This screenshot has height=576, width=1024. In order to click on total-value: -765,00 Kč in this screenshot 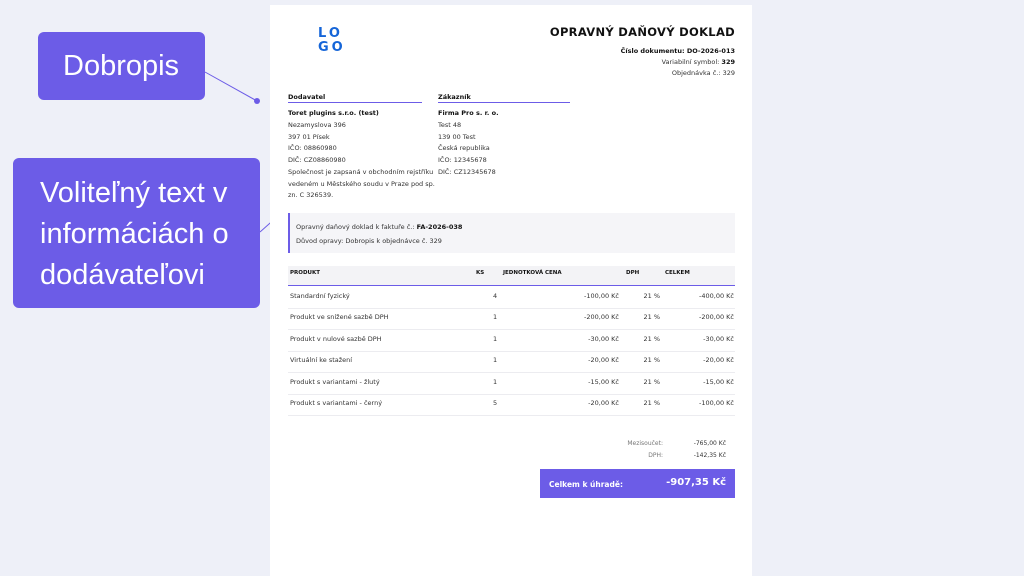, I will do `click(709, 443)`.